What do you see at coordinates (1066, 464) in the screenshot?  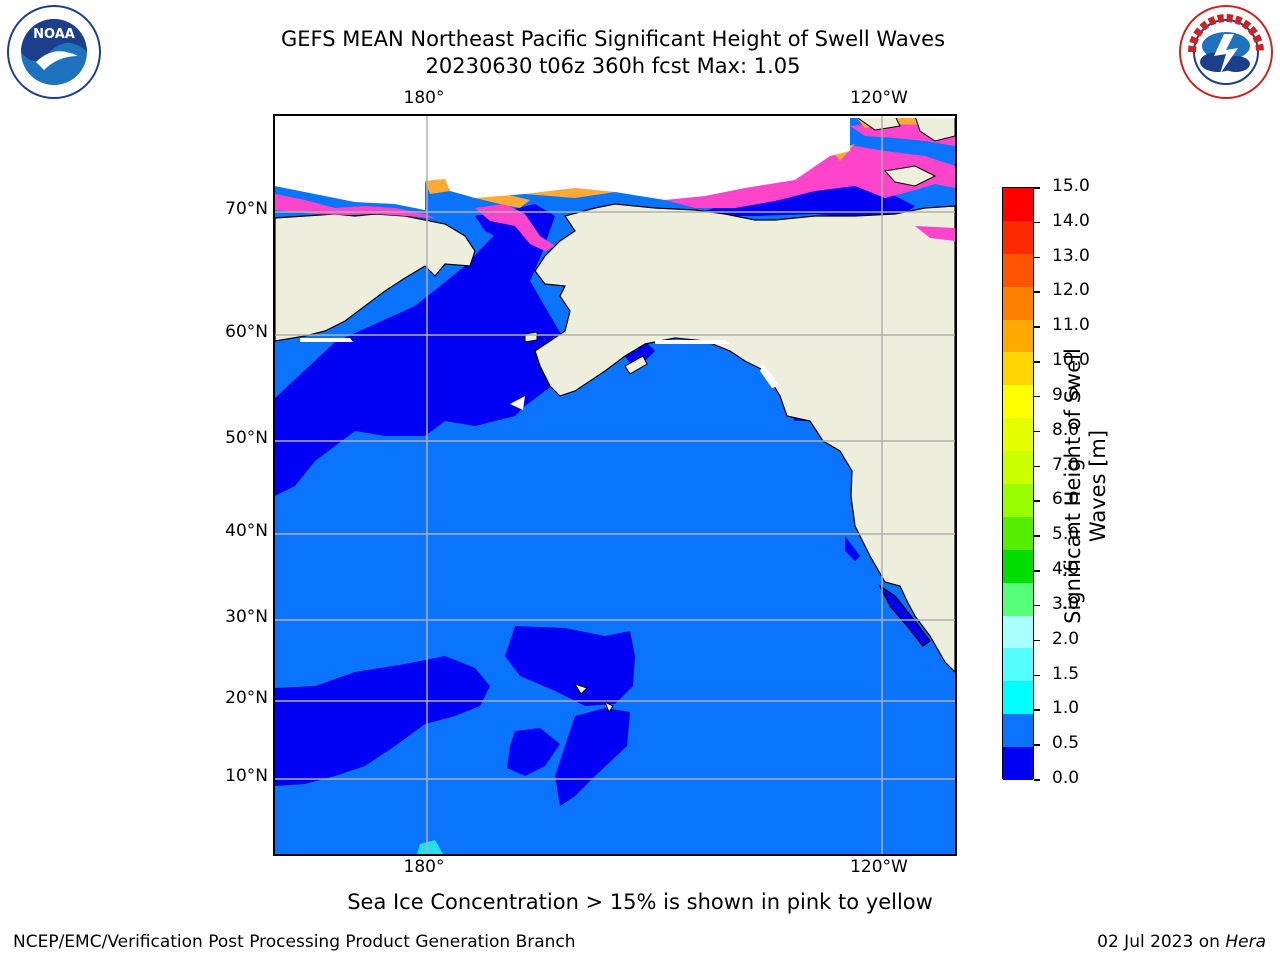 I see `colorbar-tick-label: 7.0` at bounding box center [1066, 464].